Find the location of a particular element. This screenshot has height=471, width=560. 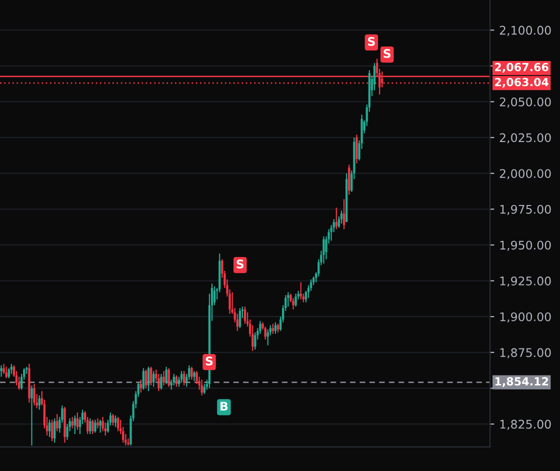

y-tick-label: 2,025.00 is located at coordinates (525, 138).